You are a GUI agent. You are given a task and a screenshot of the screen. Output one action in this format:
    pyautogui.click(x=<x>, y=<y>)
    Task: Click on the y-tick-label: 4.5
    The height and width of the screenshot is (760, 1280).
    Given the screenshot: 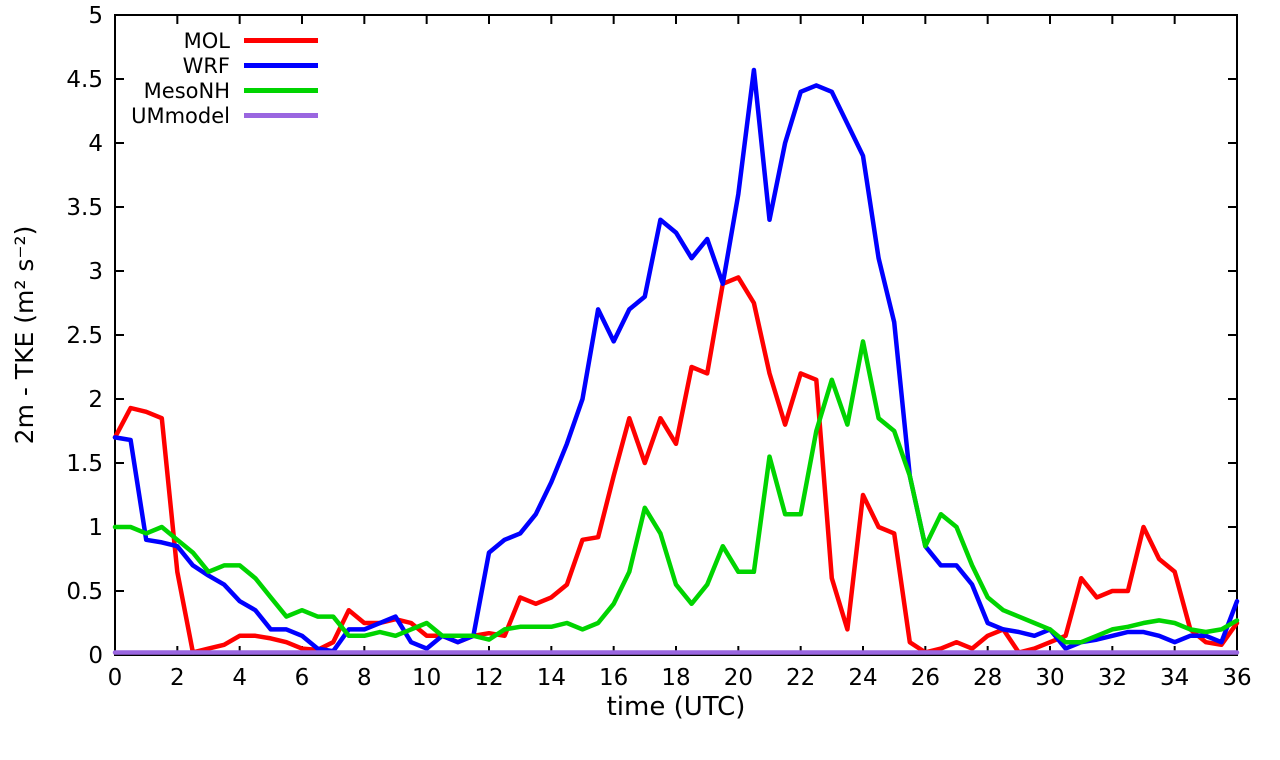 What is the action you would take?
    pyautogui.click(x=84, y=80)
    